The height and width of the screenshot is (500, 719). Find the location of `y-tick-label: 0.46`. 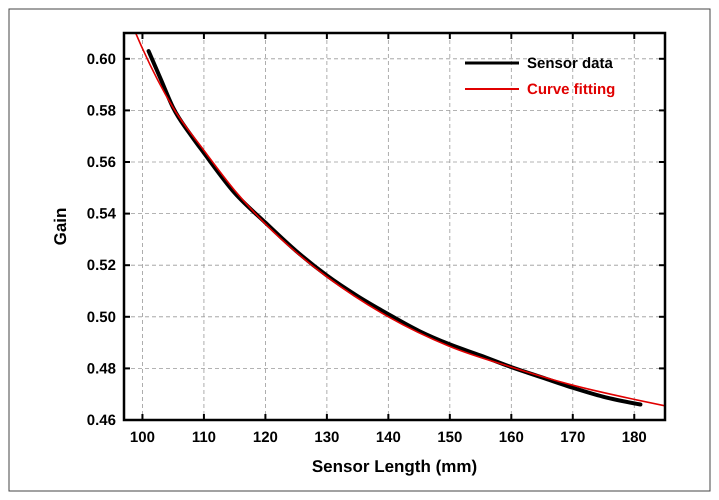

y-tick-label: 0.46 is located at coordinates (101, 420).